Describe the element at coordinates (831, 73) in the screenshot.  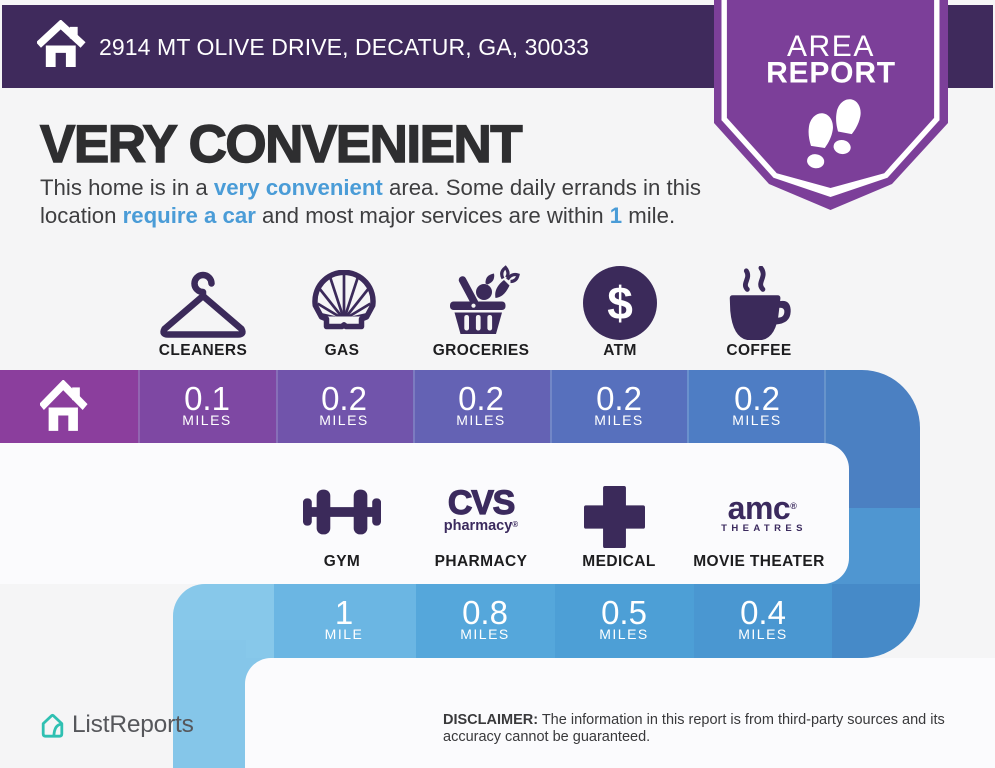
I see `svg-text: REPORT` at that location.